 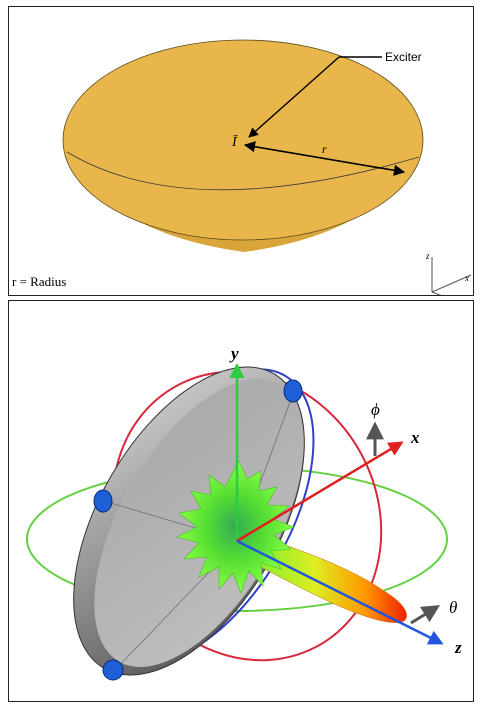 I want to click on exciter-label: Exciter, so click(x=403, y=57).